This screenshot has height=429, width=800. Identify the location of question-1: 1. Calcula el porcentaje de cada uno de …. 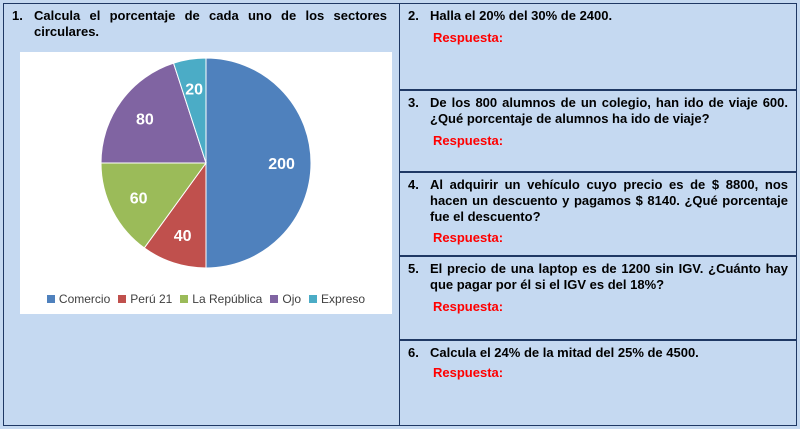
(199, 24).